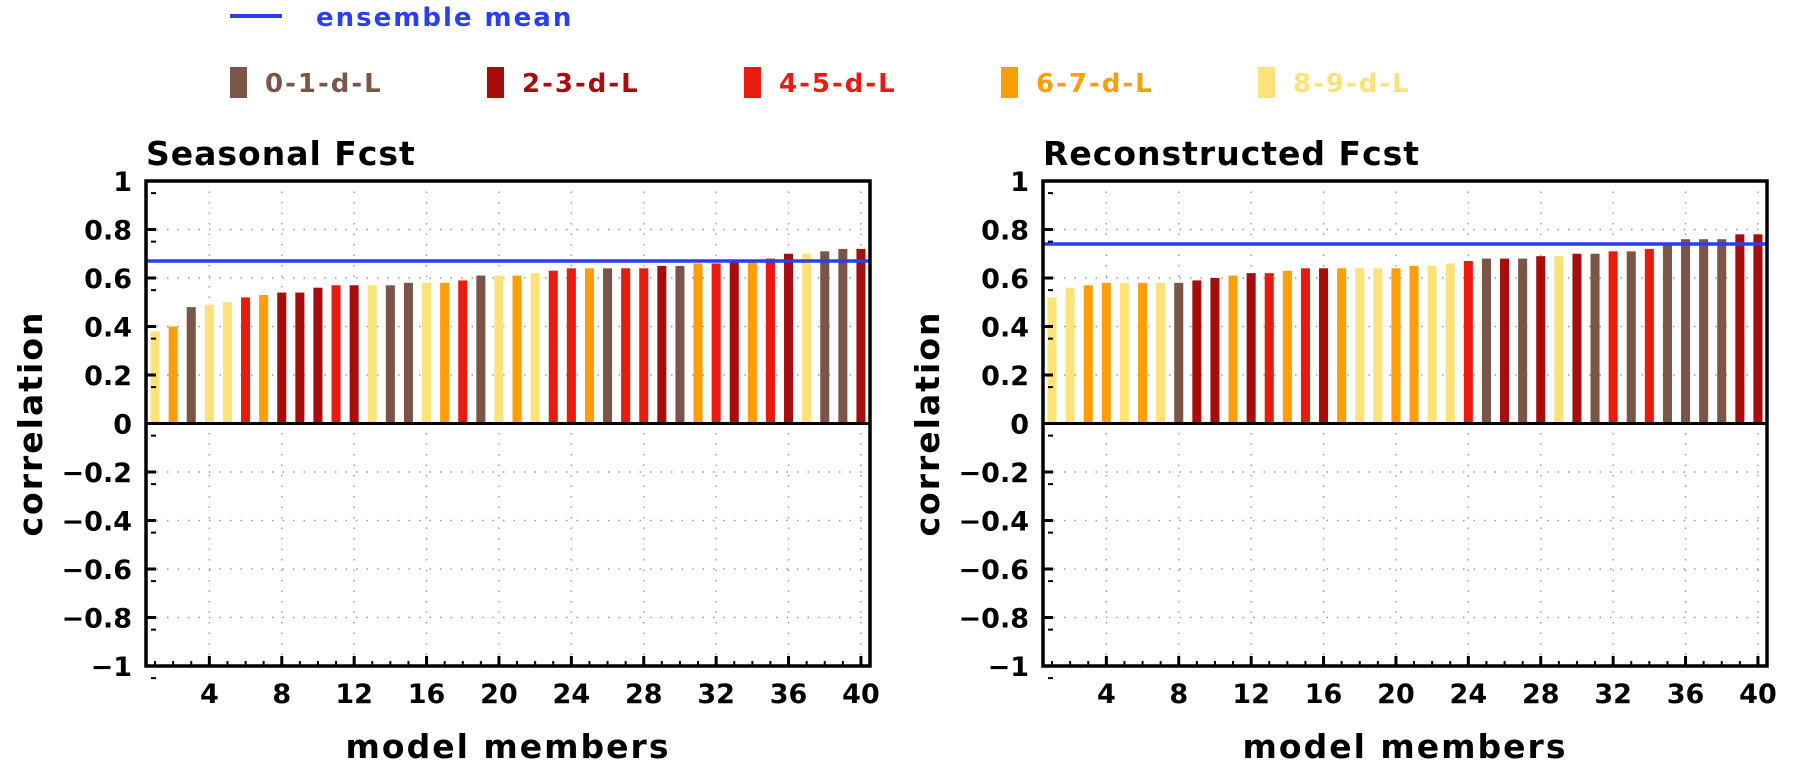 This screenshot has height=765, width=1796. I want to click on y-tick-label: −0.4, so click(97, 522).